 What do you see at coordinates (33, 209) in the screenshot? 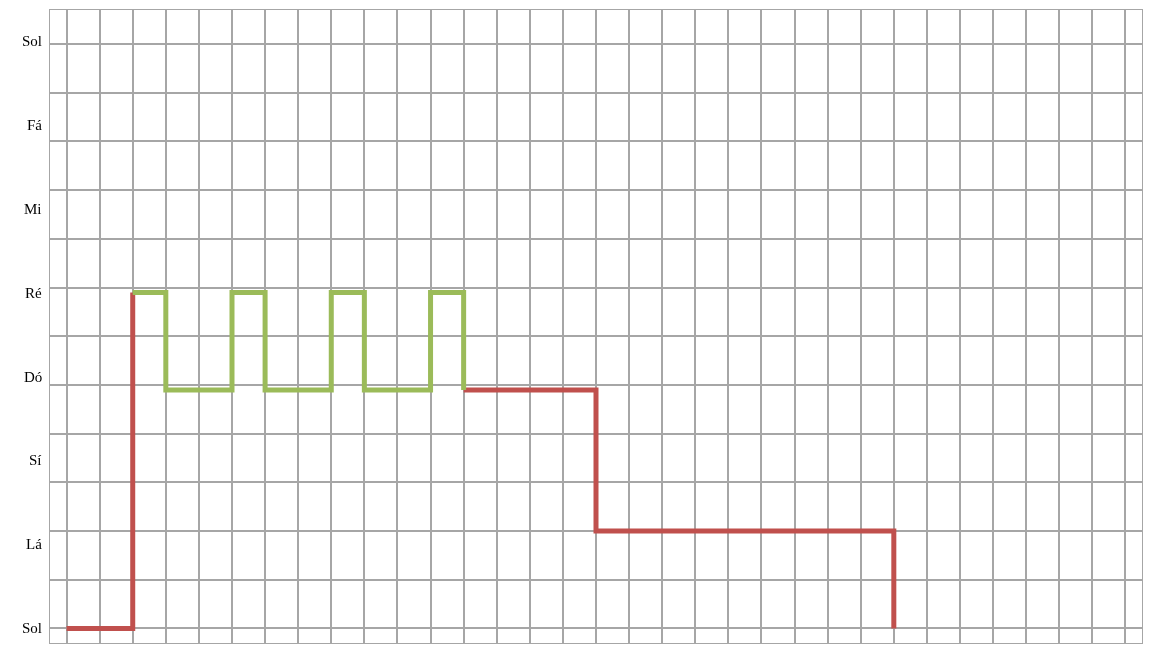
I see `text: Mi` at bounding box center [33, 209].